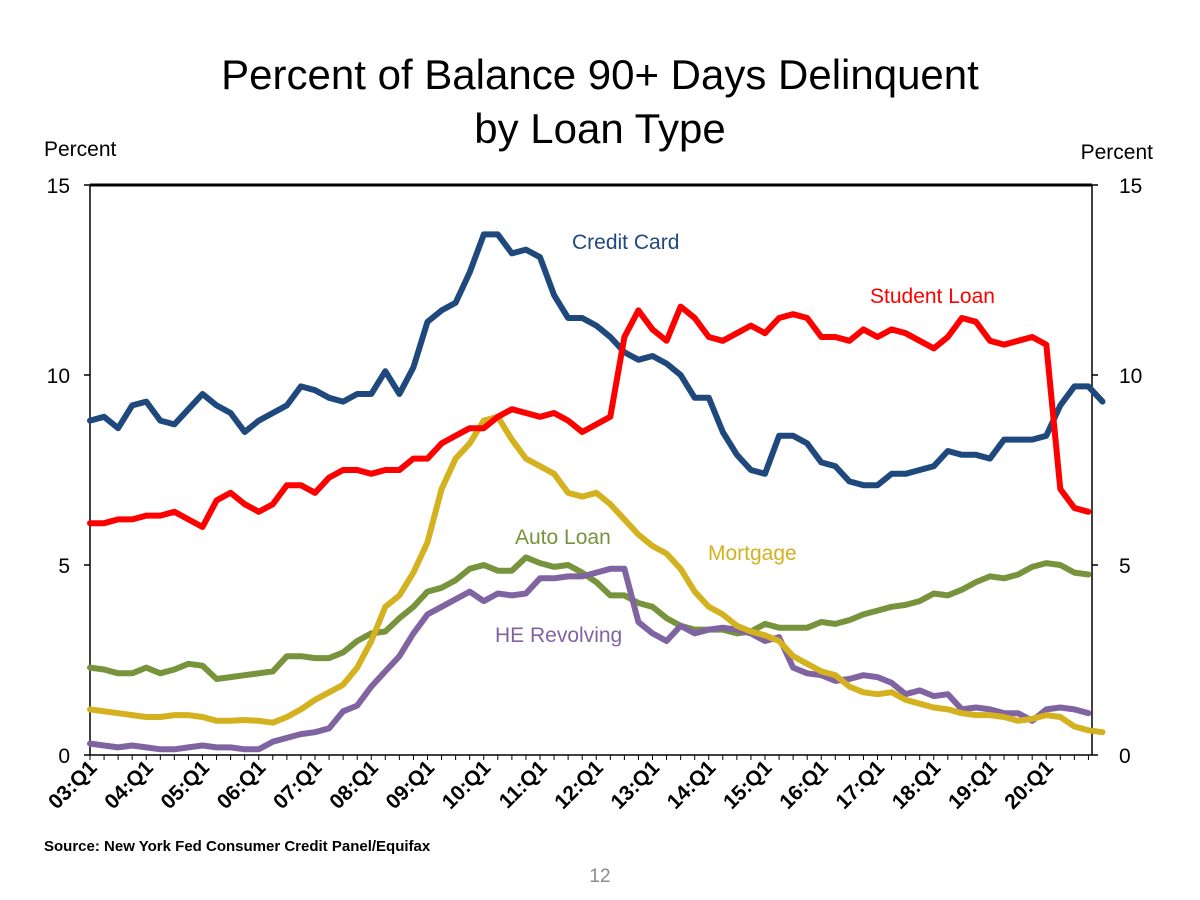 This screenshot has height=900, width=1200. I want to click on series-label-mortgage: Mortgage, so click(752, 553).